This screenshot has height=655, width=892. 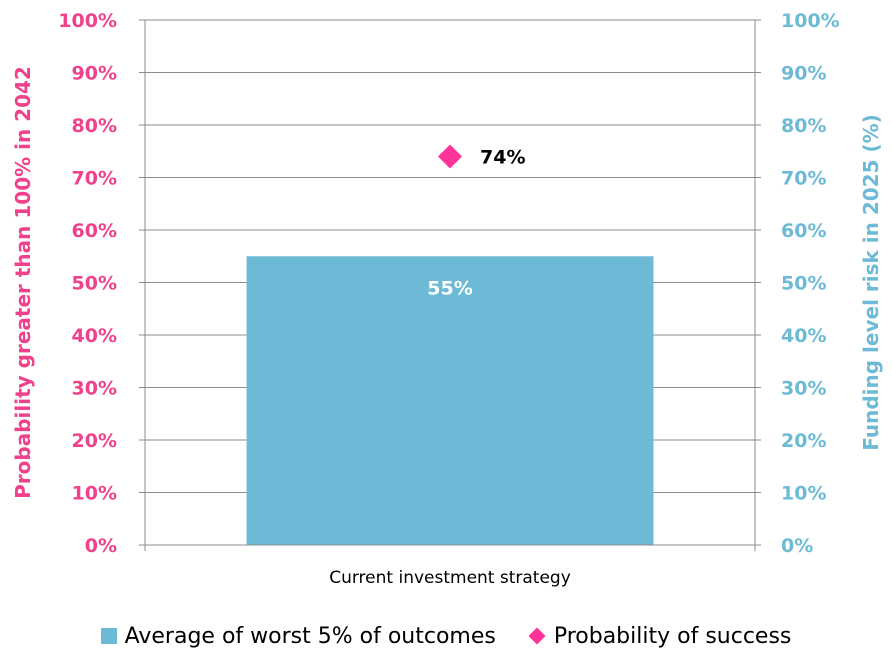 I want to click on right-tick-label: 20%, so click(x=803, y=441).